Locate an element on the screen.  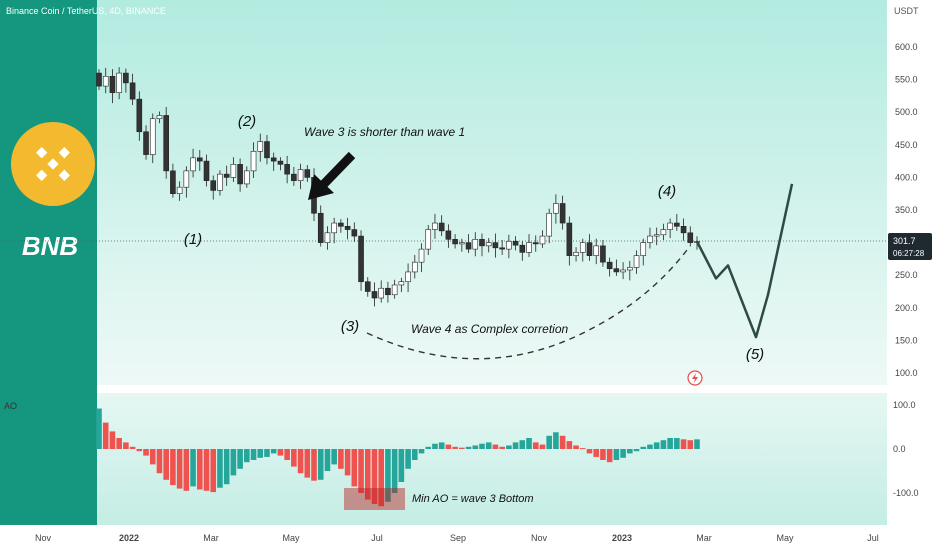
time-axis: Nov 2022 Mar May Jul Sep Nov 2023 Mar May Jul is located at coordinates (457, 538).